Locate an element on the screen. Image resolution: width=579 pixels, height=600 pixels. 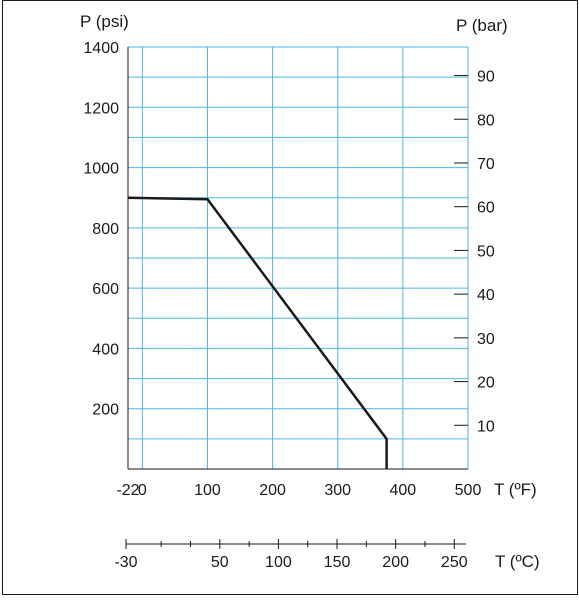
y-left-tick-label: 800 is located at coordinates (105, 229).